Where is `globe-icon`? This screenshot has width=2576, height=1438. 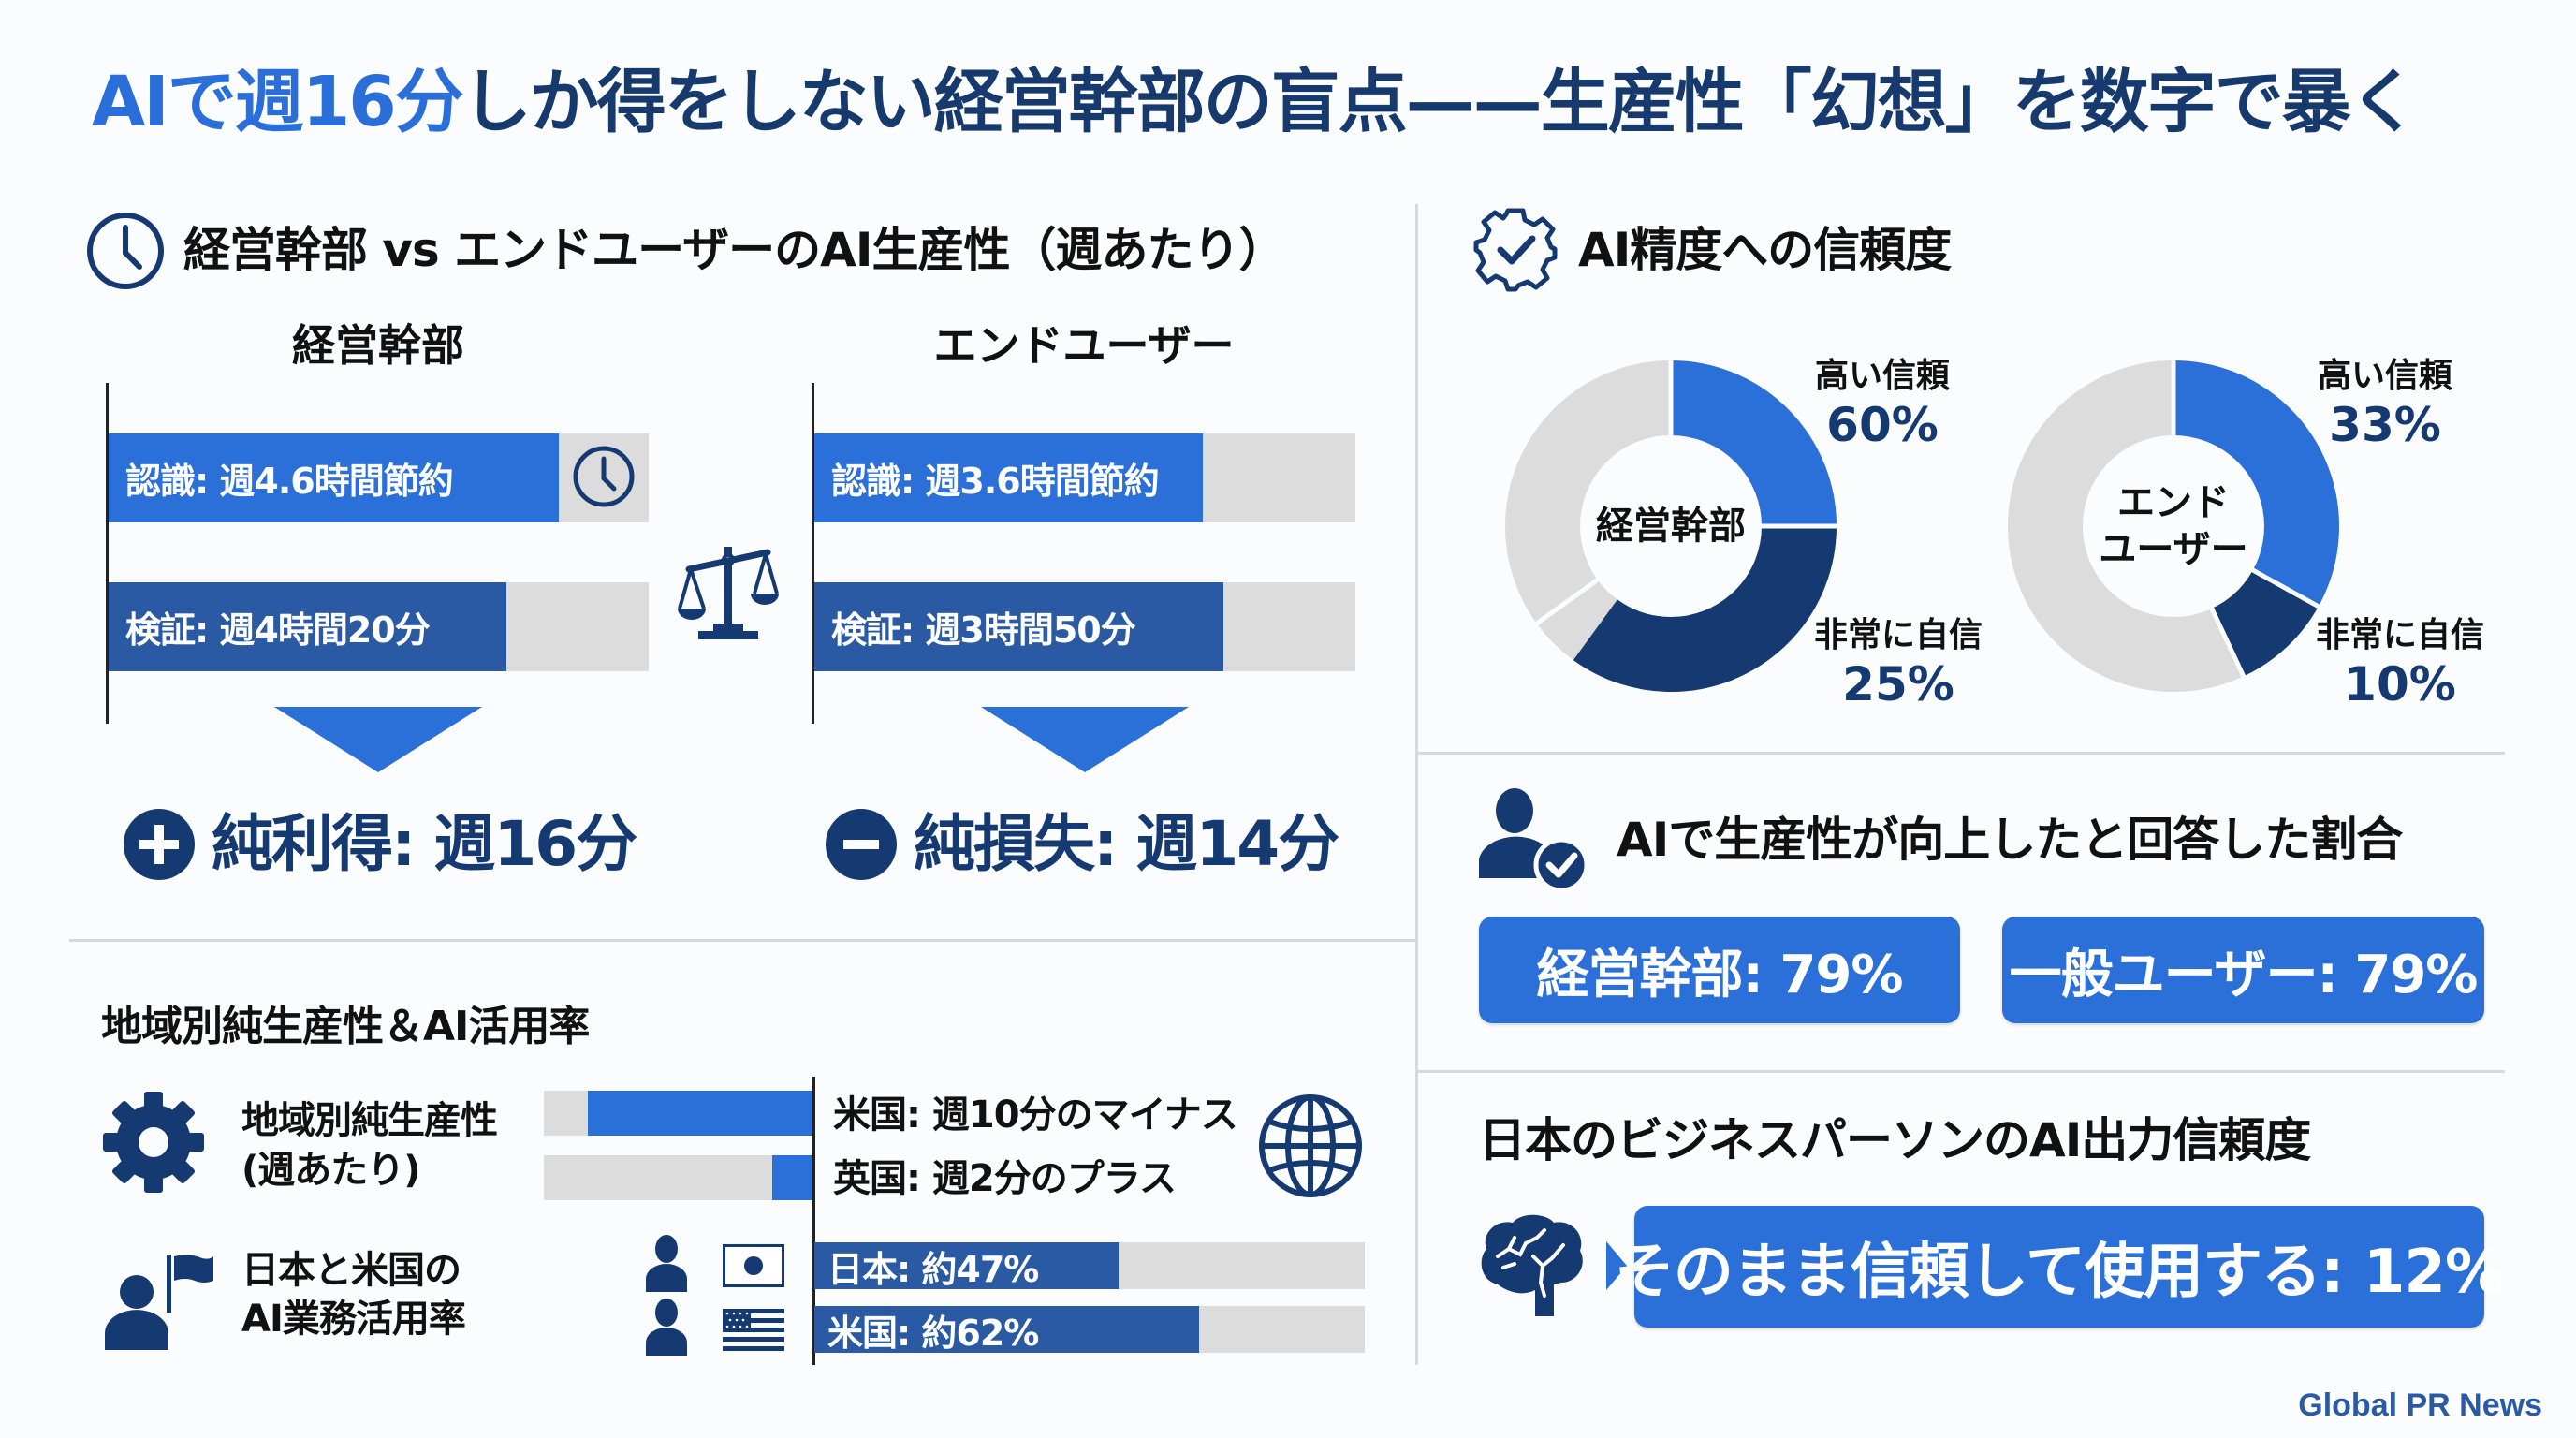 globe-icon is located at coordinates (1310, 1146).